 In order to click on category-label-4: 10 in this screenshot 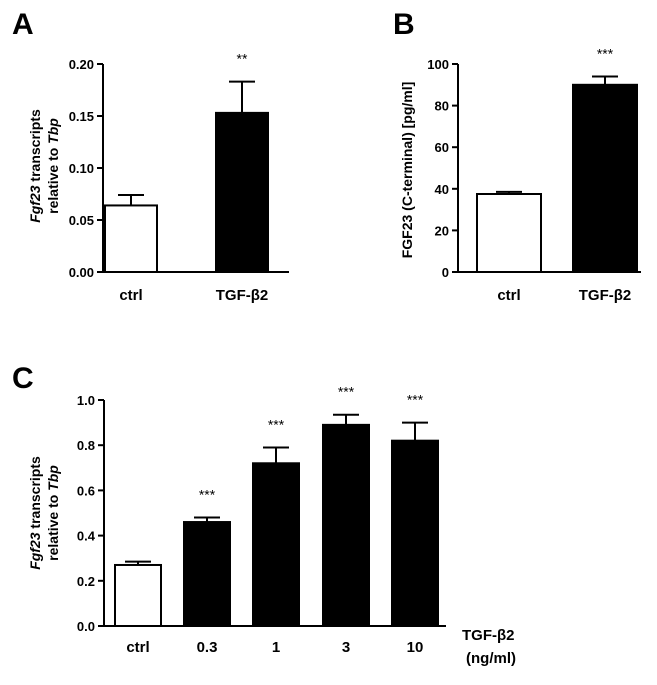, I will do `click(415, 647)`.